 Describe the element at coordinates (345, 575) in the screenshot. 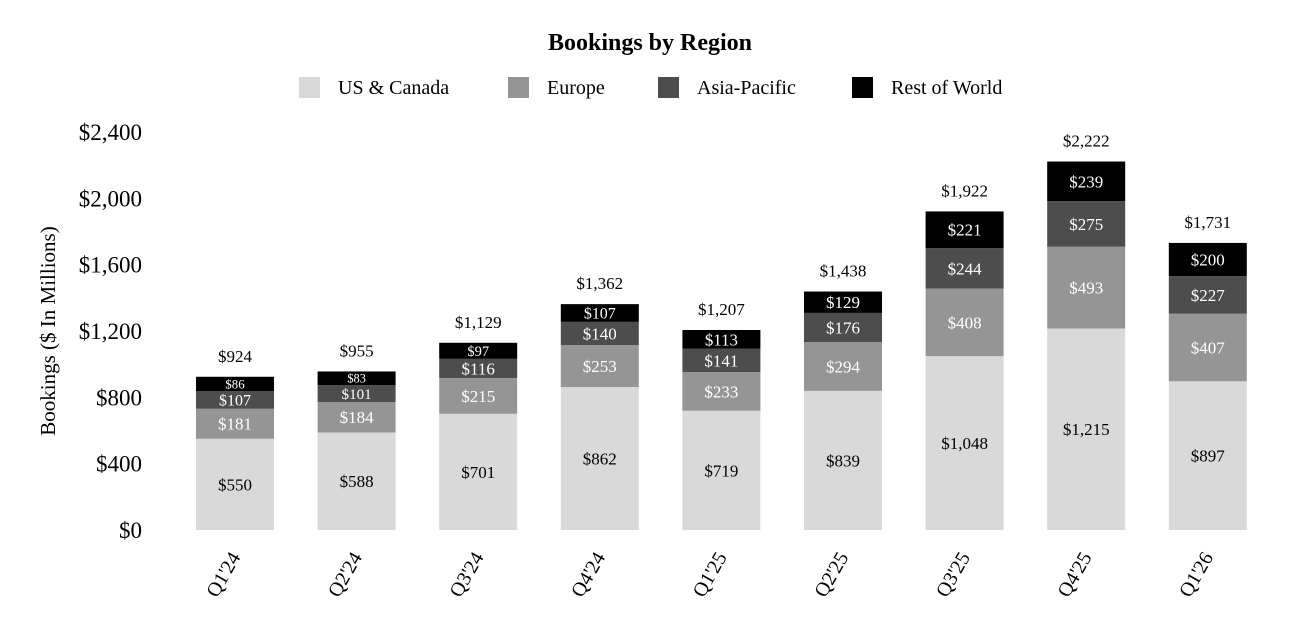

I see `x-tick-label: Q2'24` at that location.